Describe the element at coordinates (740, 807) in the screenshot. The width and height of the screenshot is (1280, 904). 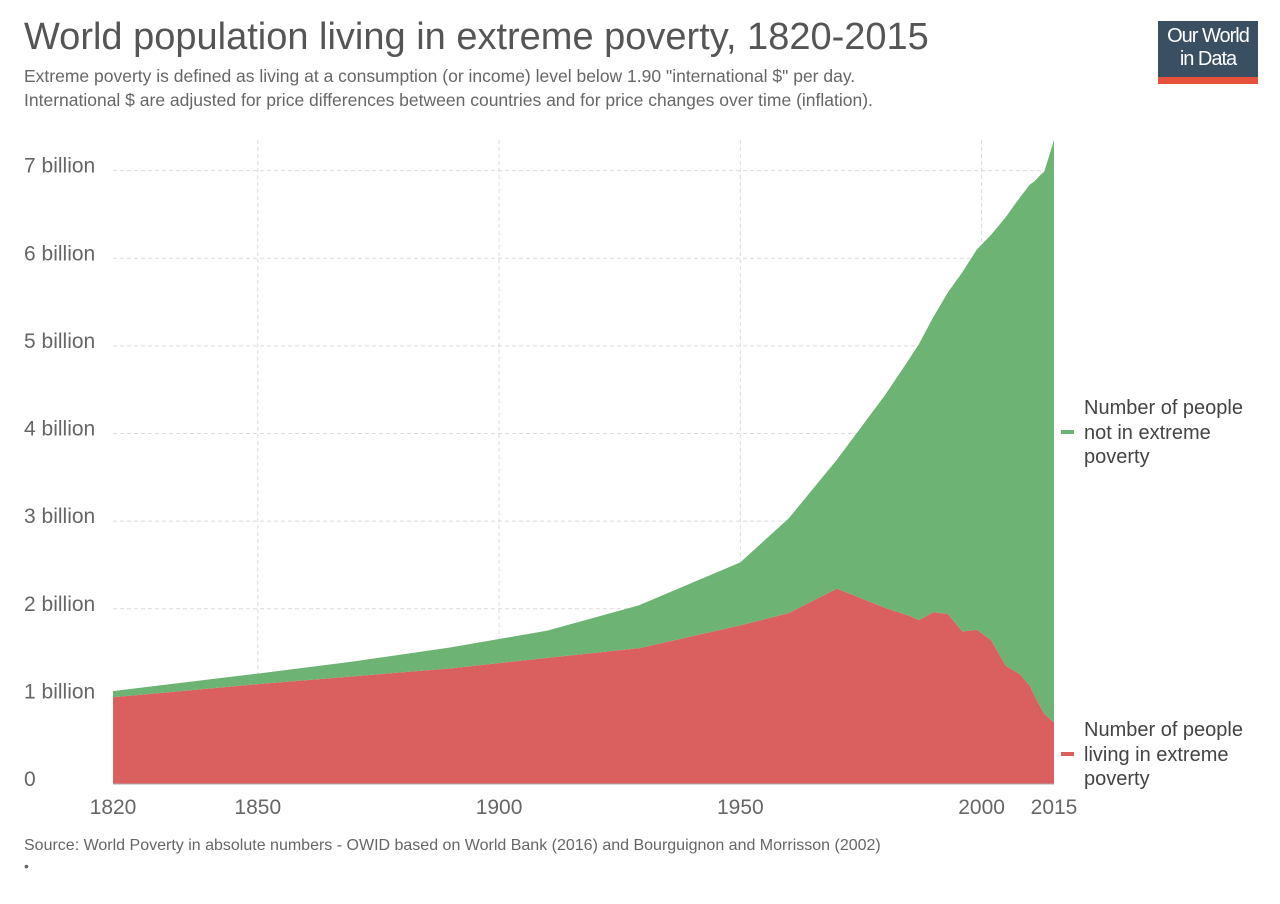
I see `x-tick-label: 1950` at that location.